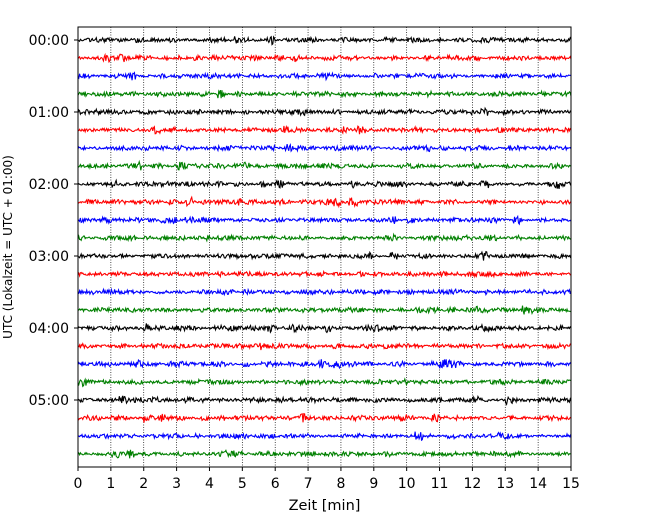 Image resolution: width=650 pixels, height=525 pixels. What do you see at coordinates (53, 221) in the screenshot?
I see `y-axis: 00:00 01:00 02:00 03:00 04:00 05:00` at bounding box center [53, 221].